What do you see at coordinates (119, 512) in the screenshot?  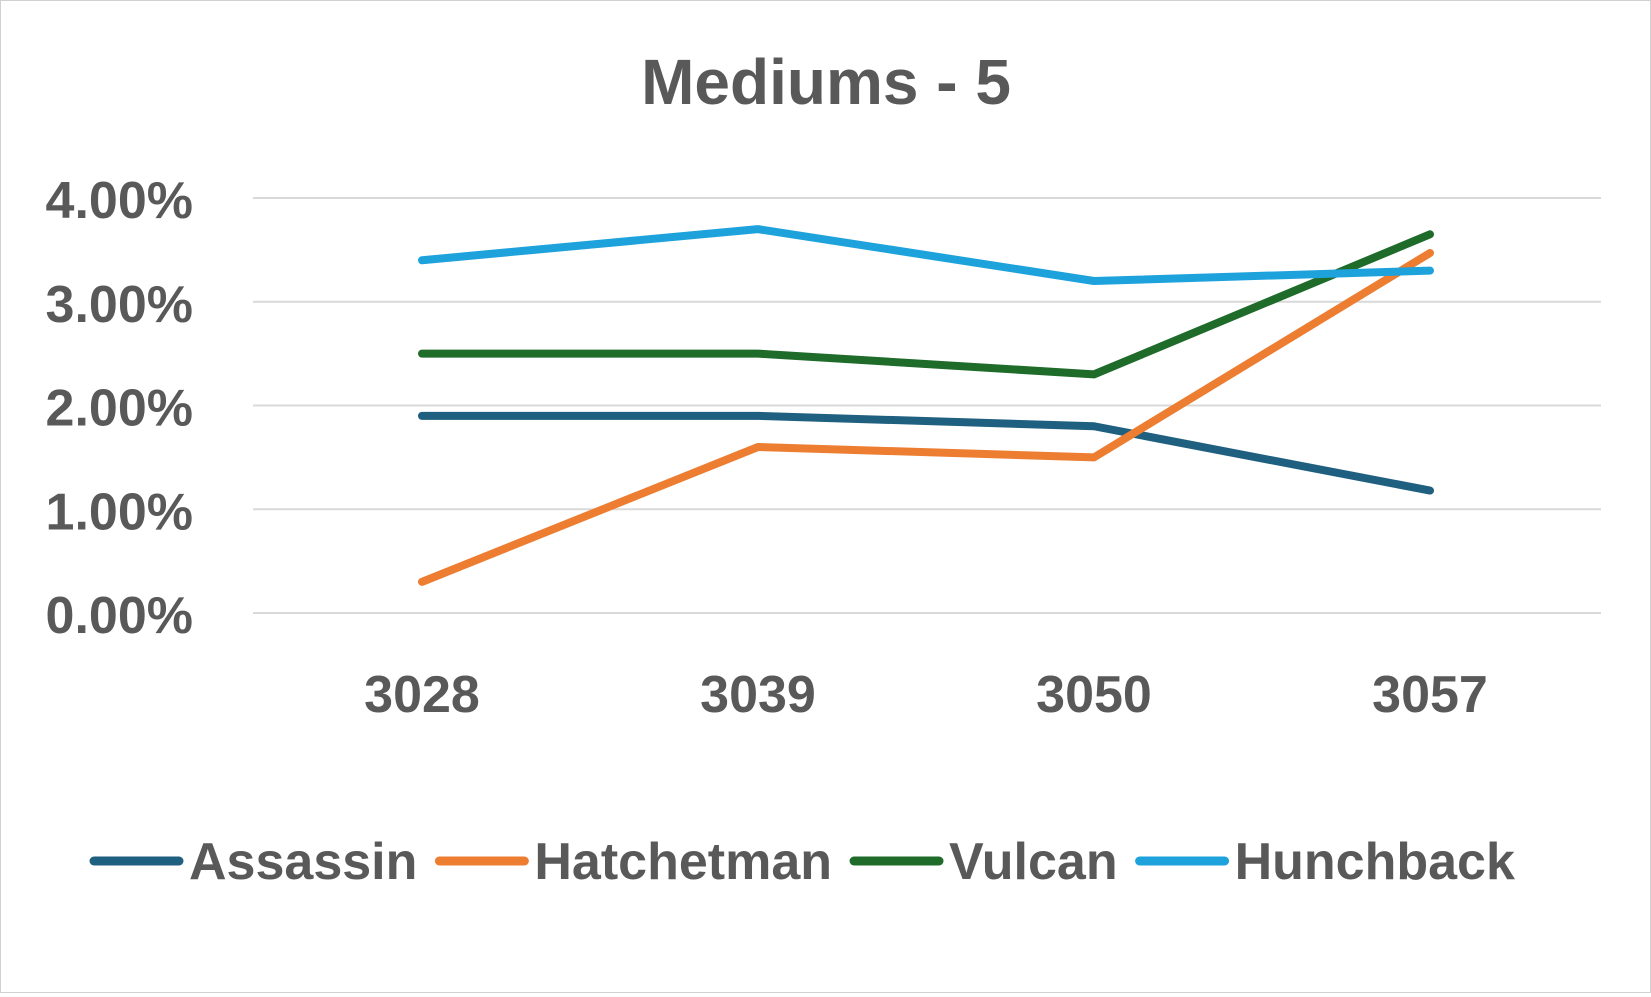 I see `y-tick-label: 1.00%` at bounding box center [119, 512].